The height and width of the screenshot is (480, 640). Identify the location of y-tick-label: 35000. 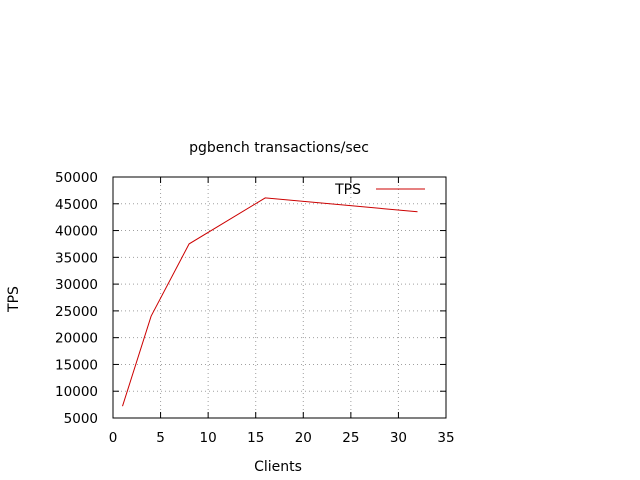
(76, 258).